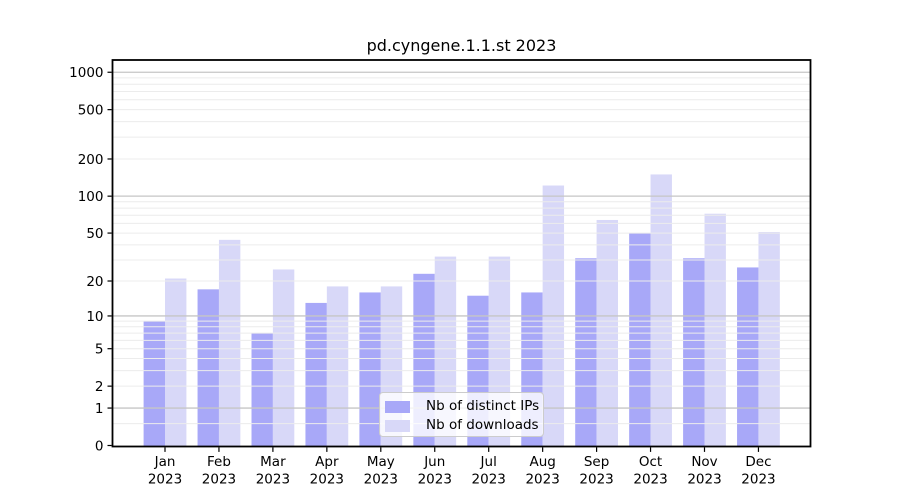 This screenshot has height=500, width=900. What do you see at coordinates (489, 471) in the screenshot?
I see `x-tick-label: Jul 2023` at bounding box center [489, 471].